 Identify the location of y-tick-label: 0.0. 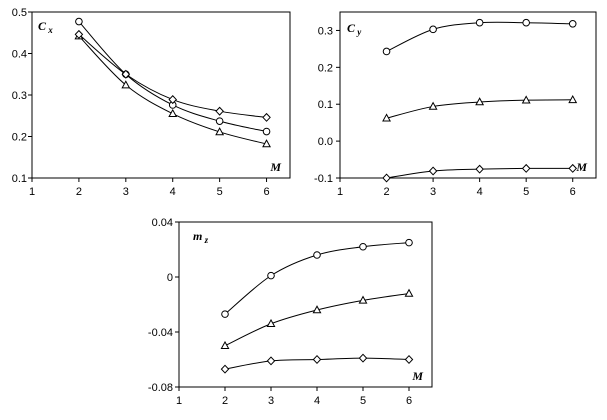
(325, 142).